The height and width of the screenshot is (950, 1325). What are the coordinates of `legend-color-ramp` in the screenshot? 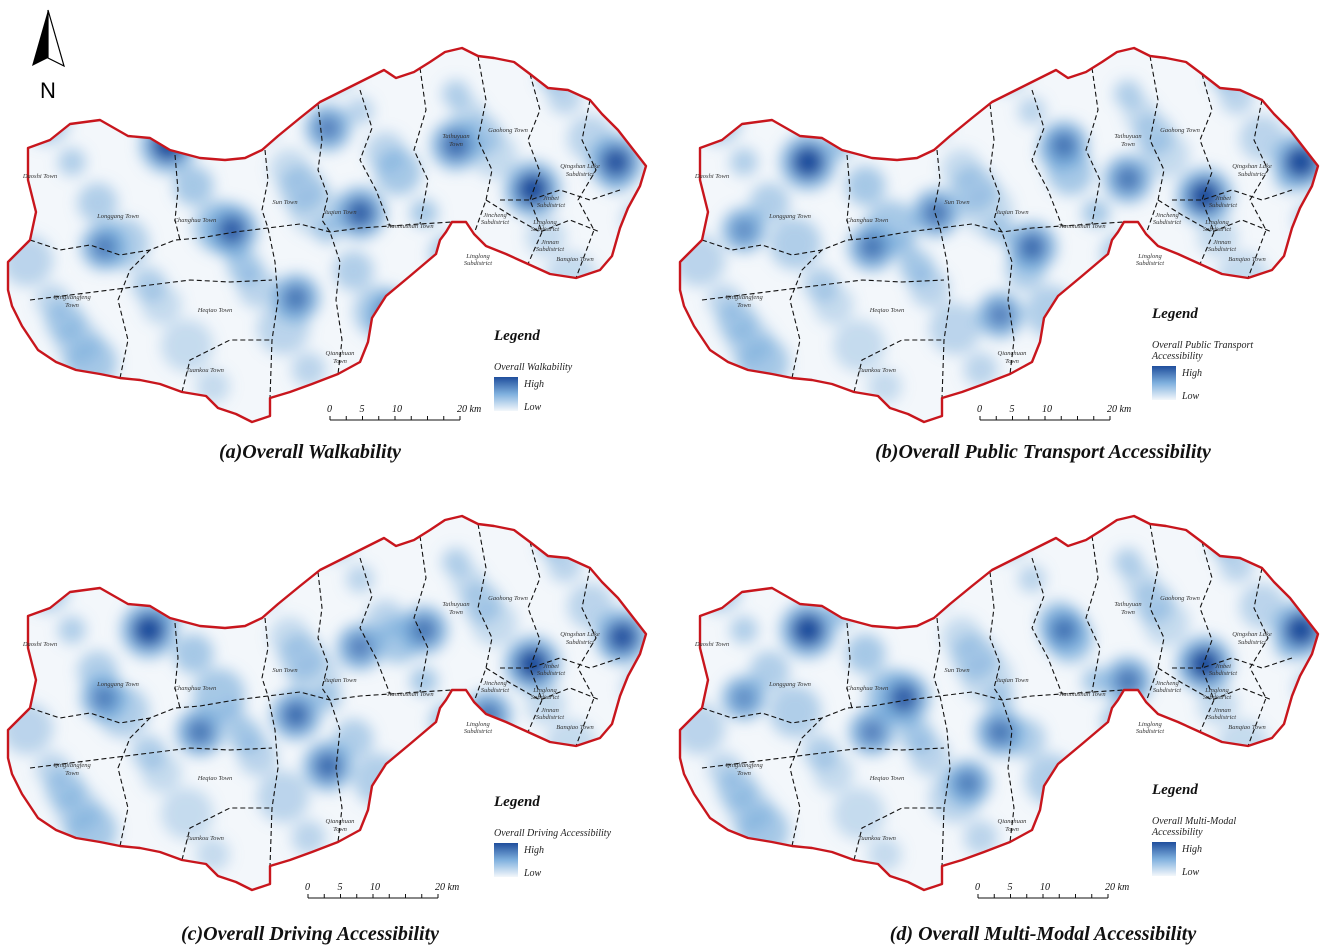 It's located at (1164, 859).